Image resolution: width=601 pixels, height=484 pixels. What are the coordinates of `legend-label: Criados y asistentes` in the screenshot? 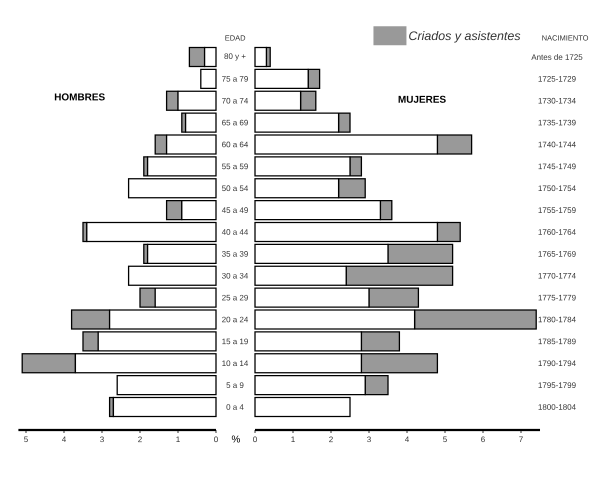 It's located at (464, 37).